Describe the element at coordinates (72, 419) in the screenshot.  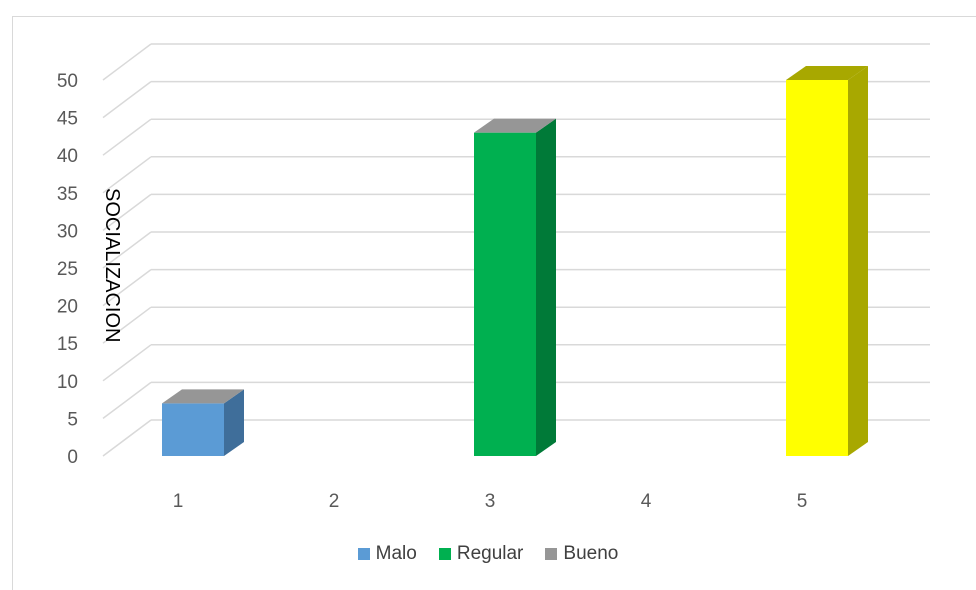
I see `y-tick-label: 5` at that location.